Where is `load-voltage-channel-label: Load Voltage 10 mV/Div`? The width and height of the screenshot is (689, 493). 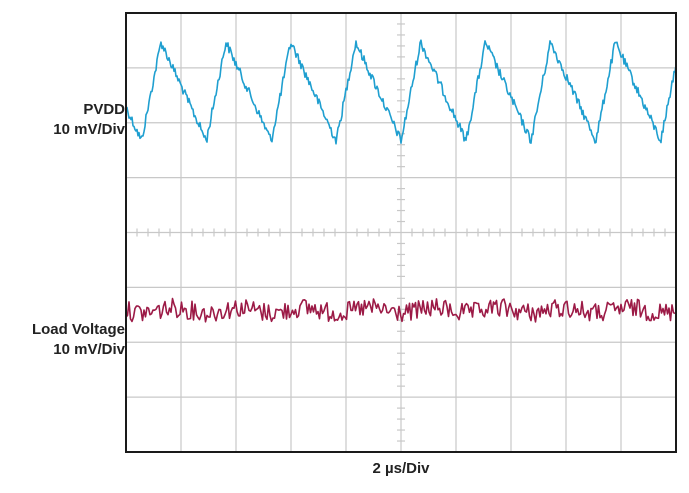
load-voltage-channel-label: Load Voltage 10 mV/Div is located at coordinates (78, 340).